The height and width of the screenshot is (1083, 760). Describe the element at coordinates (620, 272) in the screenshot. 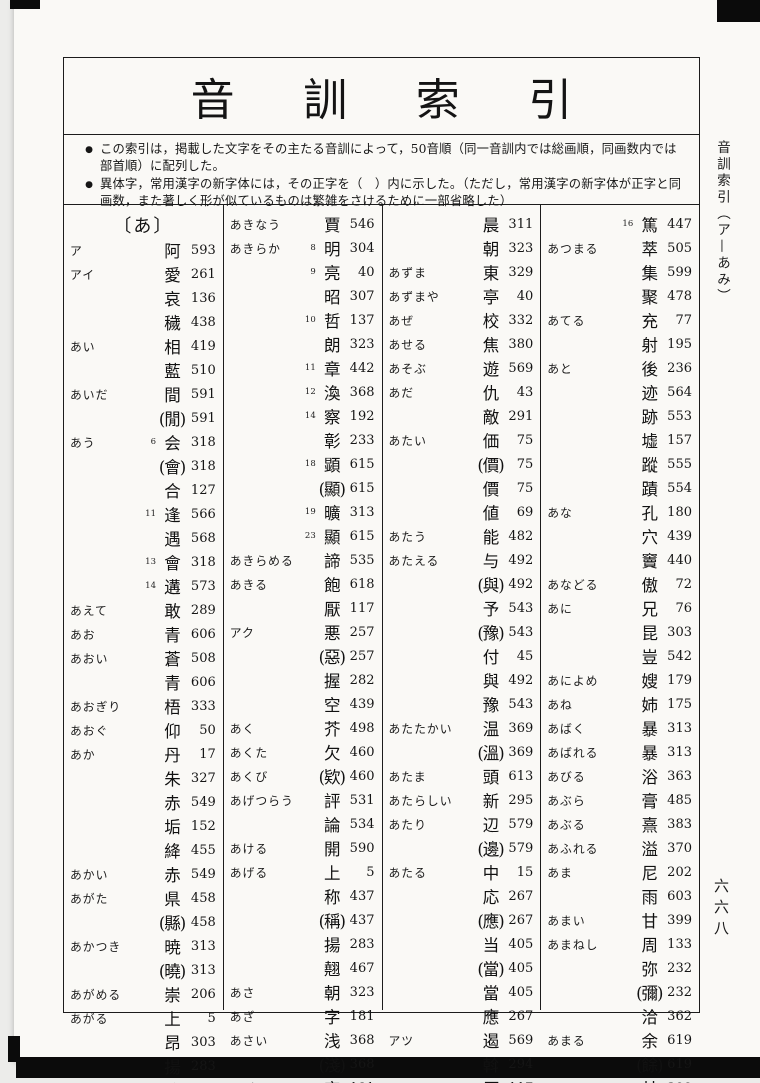

I see `index-row: 集 599` at that location.